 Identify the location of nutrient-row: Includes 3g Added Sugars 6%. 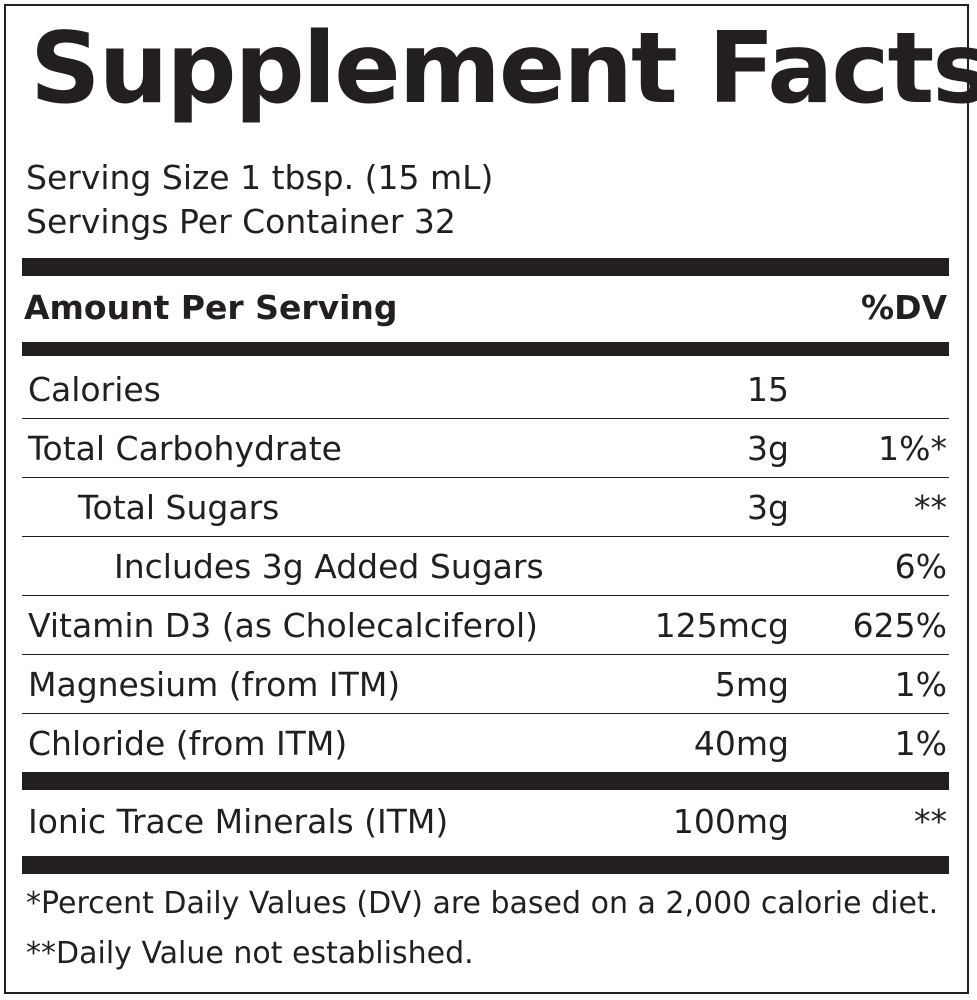
(485, 566).